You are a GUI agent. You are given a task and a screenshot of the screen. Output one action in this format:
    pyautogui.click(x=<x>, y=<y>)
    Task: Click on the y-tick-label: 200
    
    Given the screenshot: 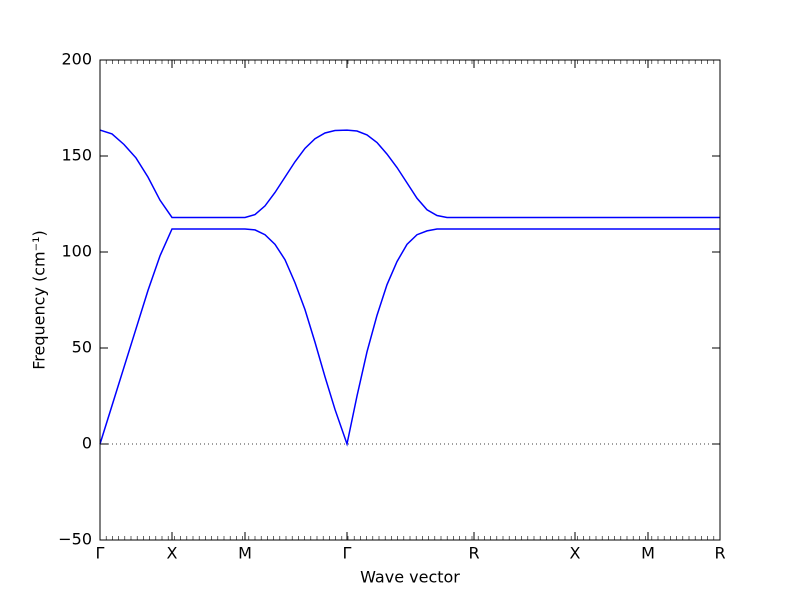 What is the action you would take?
    pyautogui.click(x=76, y=59)
    